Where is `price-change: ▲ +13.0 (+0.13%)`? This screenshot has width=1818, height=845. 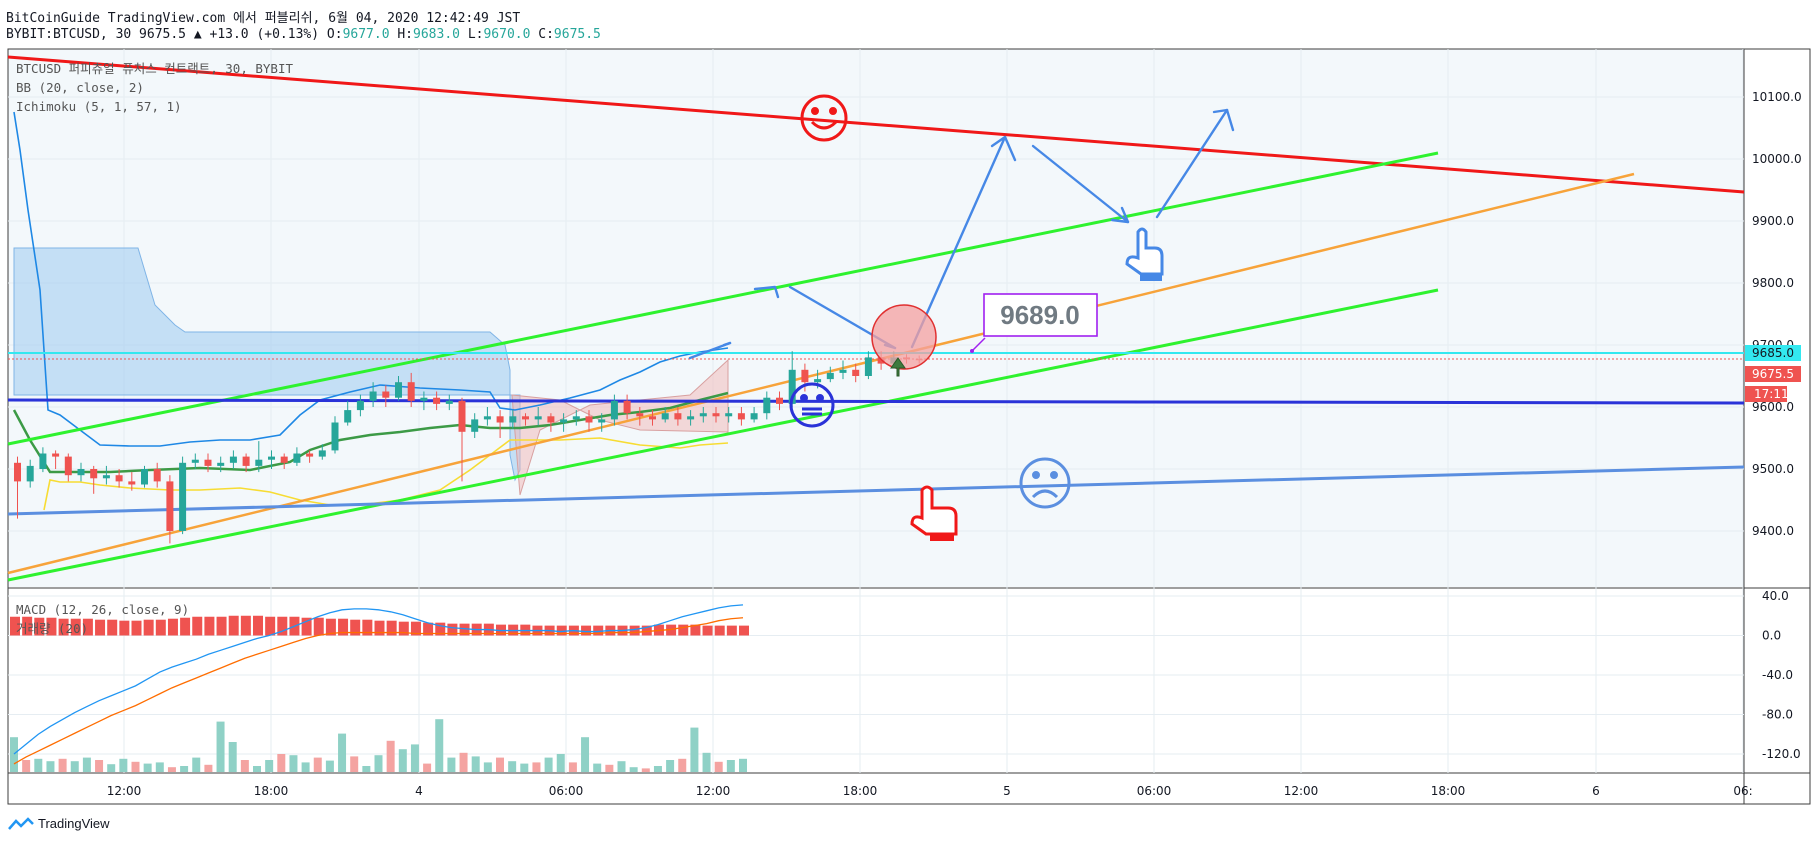 price-change: ▲ +13.0 (+0.13%) is located at coordinates (256, 34).